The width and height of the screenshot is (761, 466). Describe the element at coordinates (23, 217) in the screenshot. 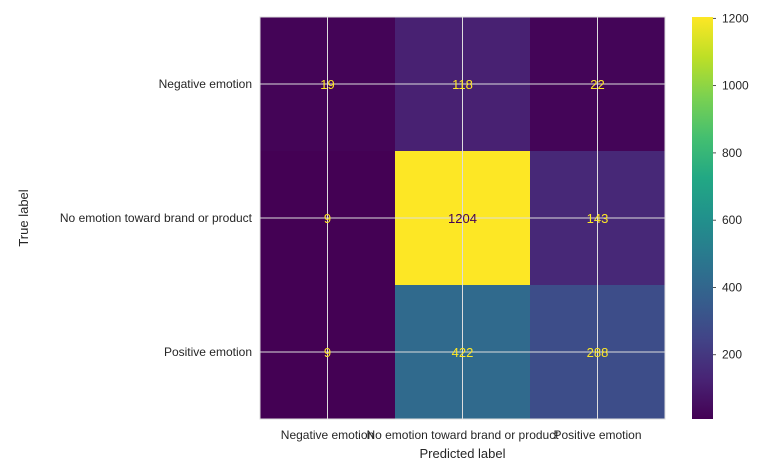

I see `y-axis-label: True label` at that location.